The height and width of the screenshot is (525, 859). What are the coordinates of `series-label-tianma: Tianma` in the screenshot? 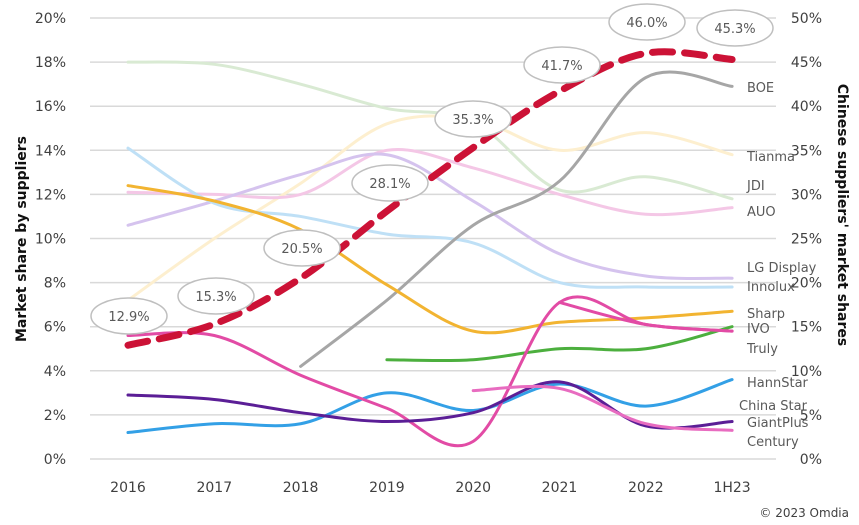 It's located at (770, 157).